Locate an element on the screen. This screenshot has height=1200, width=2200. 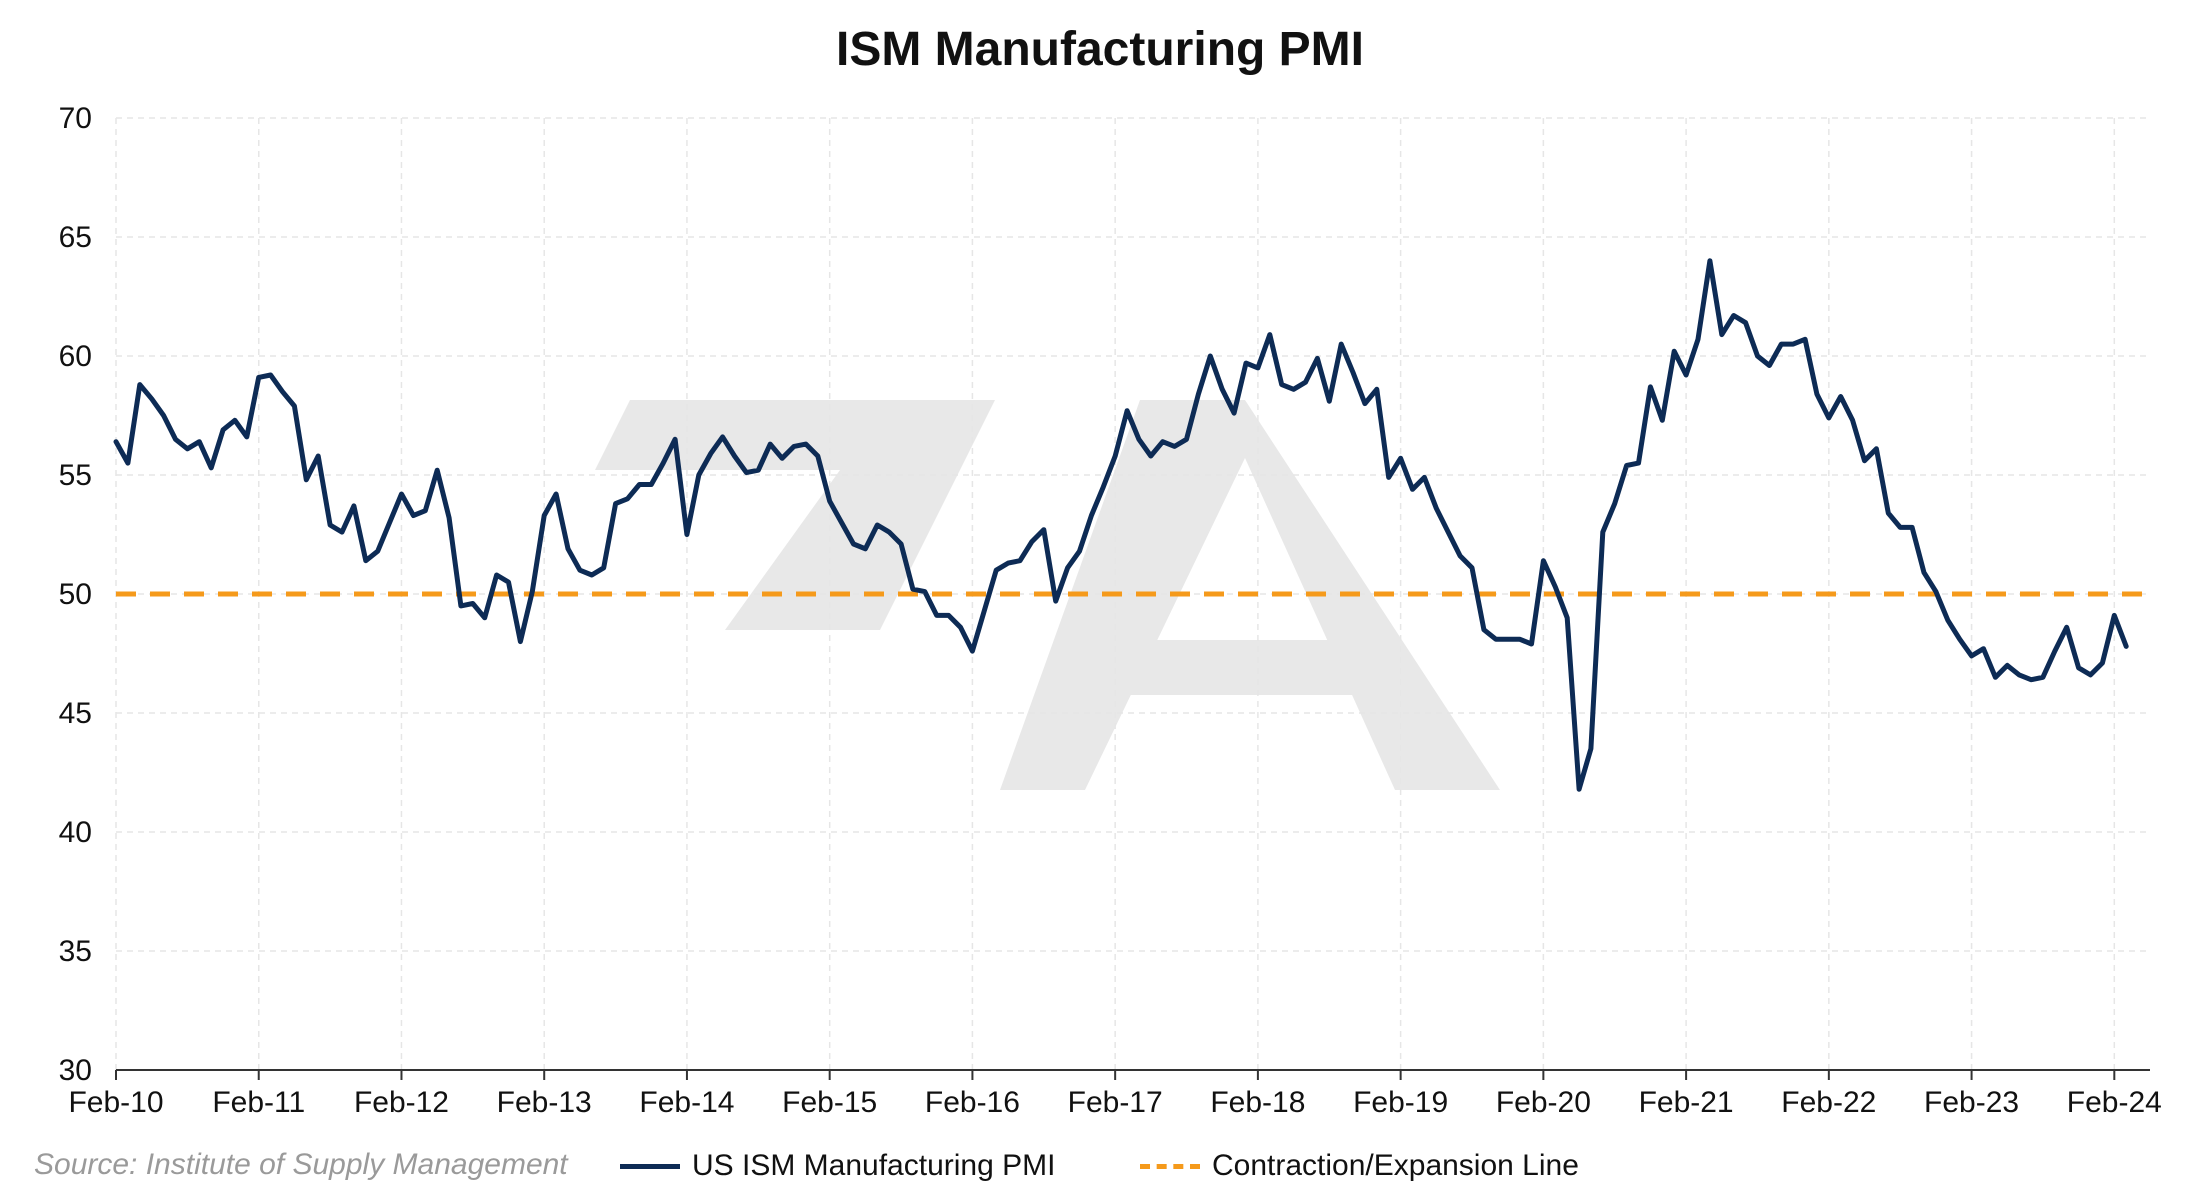
x-tick-label: Feb-15 is located at coordinates (829, 1102).